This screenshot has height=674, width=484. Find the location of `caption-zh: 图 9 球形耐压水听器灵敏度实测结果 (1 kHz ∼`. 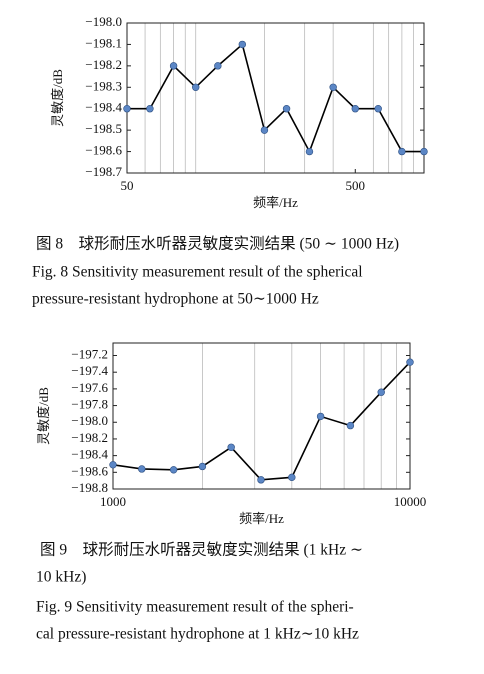

caption-zh: 图 9 球形耐压水听器灵敏度实测结果 (1 kHz ∼ is located at coordinates (201, 550).